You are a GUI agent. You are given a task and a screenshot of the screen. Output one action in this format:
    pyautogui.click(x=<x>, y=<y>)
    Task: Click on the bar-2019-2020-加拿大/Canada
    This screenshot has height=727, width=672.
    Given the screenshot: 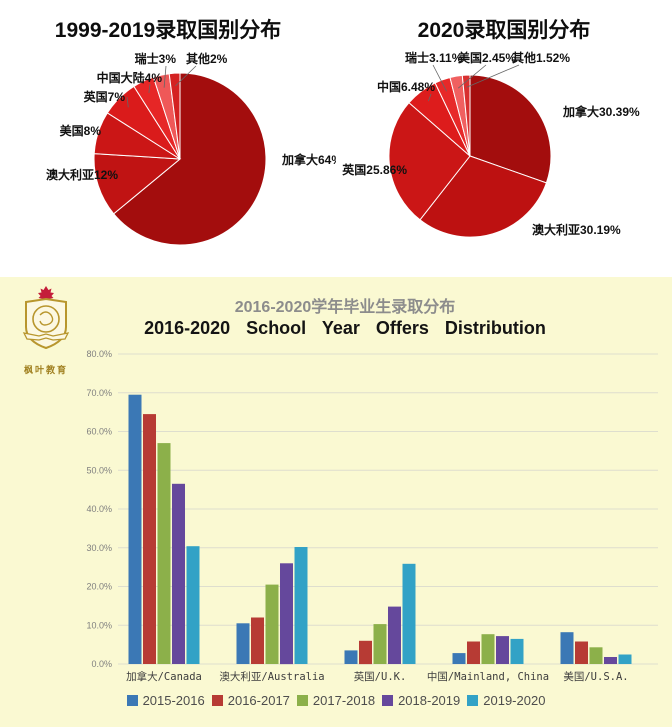 What is the action you would take?
    pyautogui.click(x=193, y=605)
    